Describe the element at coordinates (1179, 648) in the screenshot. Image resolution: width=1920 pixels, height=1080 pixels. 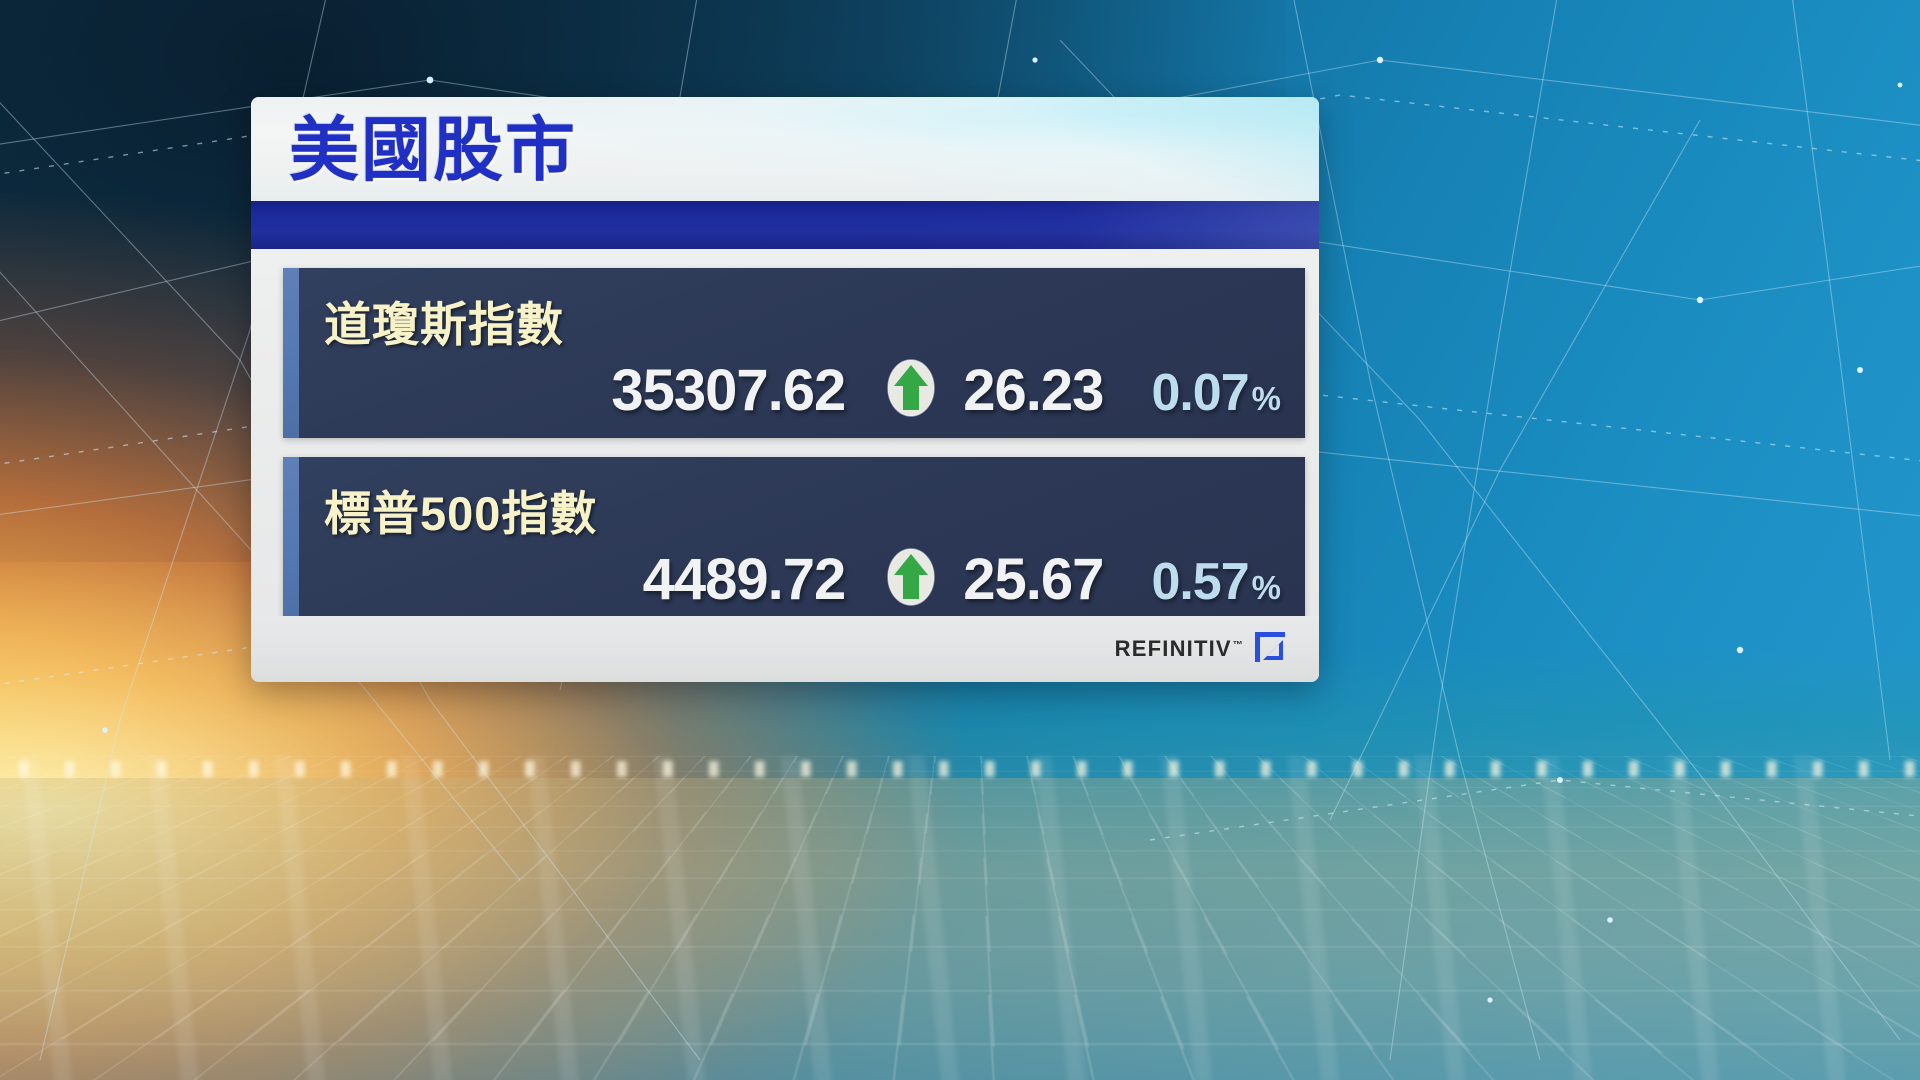
I see `brand-name: REFINITIV™` at that location.